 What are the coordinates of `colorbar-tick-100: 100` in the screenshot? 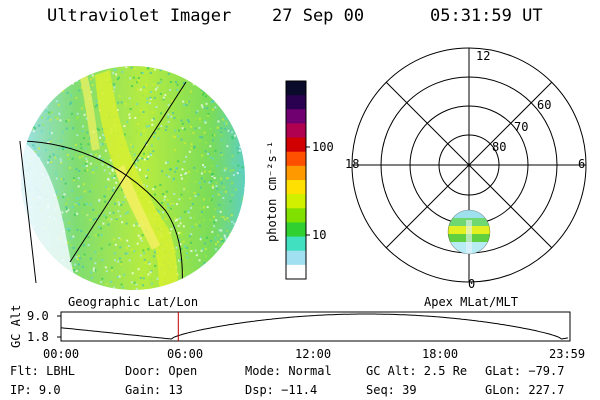 It's located at (323, 147).